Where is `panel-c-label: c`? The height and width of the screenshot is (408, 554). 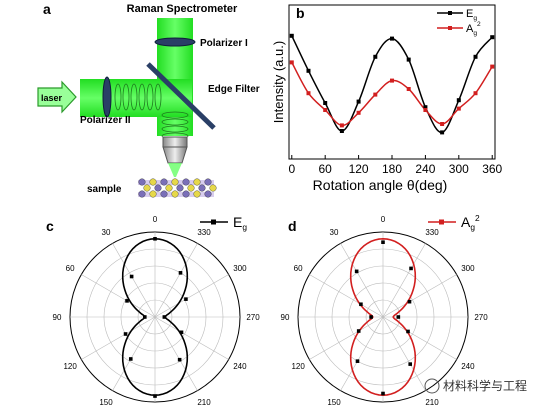 panel-c-label: c is located at coordinates (50, 226).